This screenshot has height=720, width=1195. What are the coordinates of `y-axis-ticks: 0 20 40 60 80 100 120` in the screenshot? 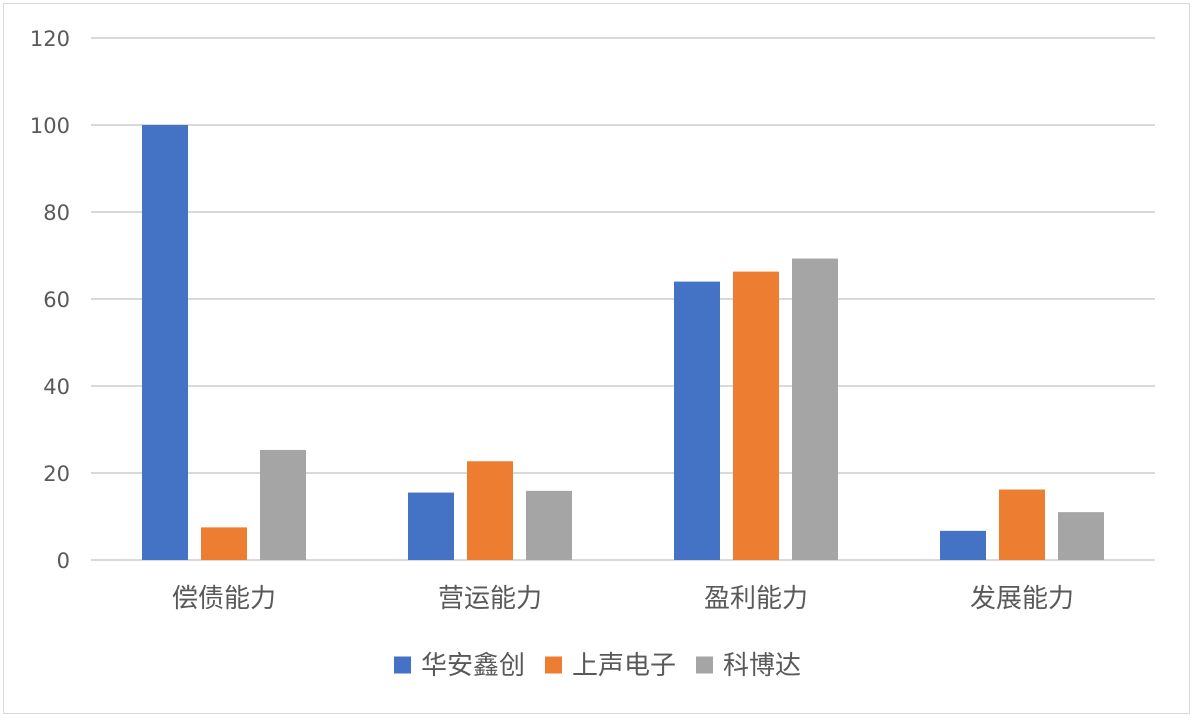 It's located at (50, 300).